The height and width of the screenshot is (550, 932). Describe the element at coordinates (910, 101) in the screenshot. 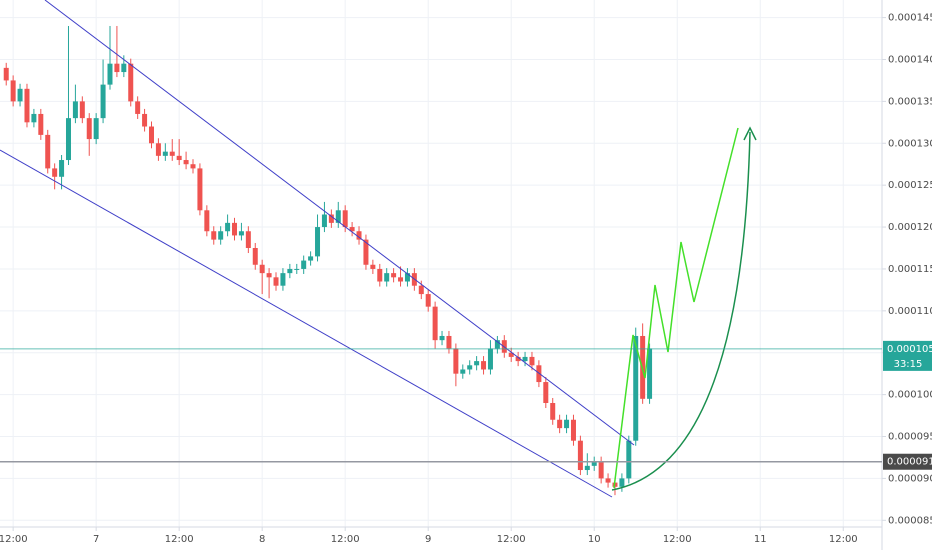

I see `y-tick-label: 0.00013500` at that location.